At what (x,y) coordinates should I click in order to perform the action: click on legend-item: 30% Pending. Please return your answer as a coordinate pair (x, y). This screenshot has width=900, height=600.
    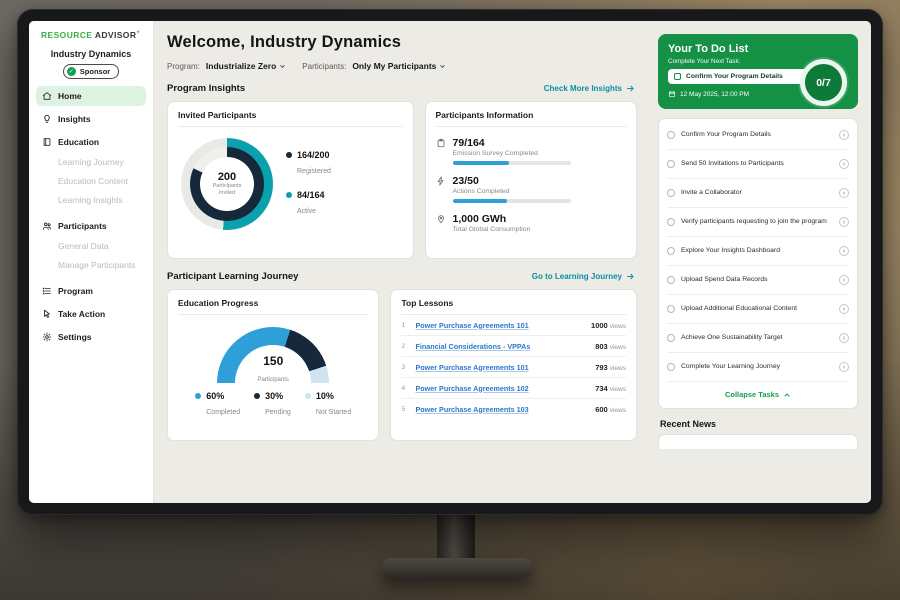
    Looking at the image, I should click on (272, 405).